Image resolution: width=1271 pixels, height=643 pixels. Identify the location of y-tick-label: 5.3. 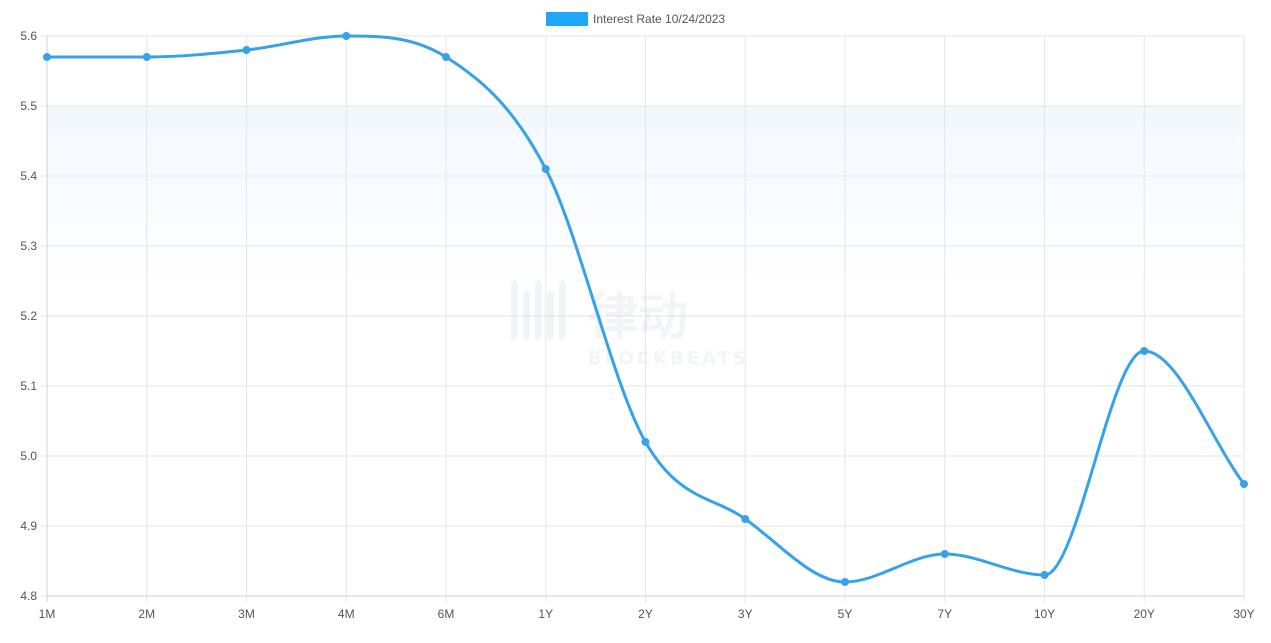
(28, 246).